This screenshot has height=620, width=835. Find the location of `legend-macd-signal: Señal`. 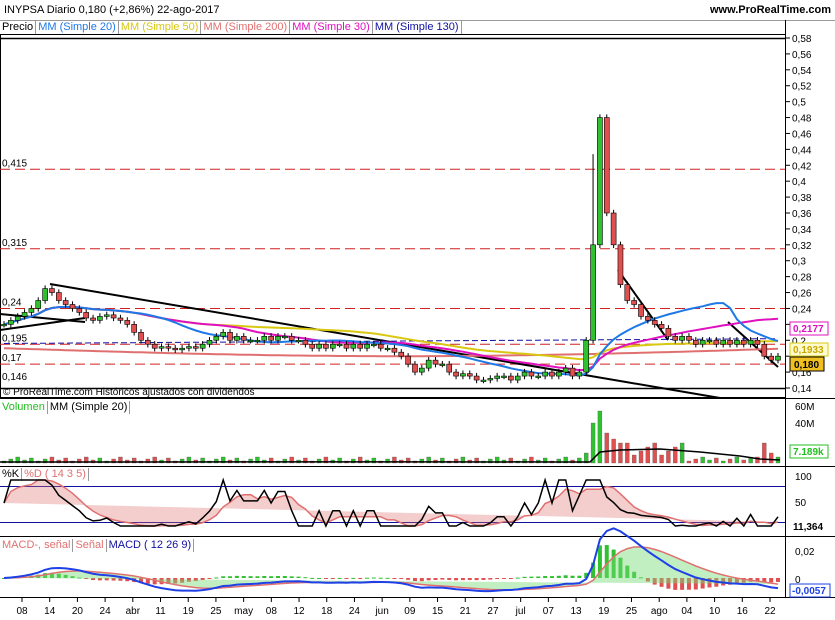

legend-macd-signal: Señal is located at coordinates (90, 545).